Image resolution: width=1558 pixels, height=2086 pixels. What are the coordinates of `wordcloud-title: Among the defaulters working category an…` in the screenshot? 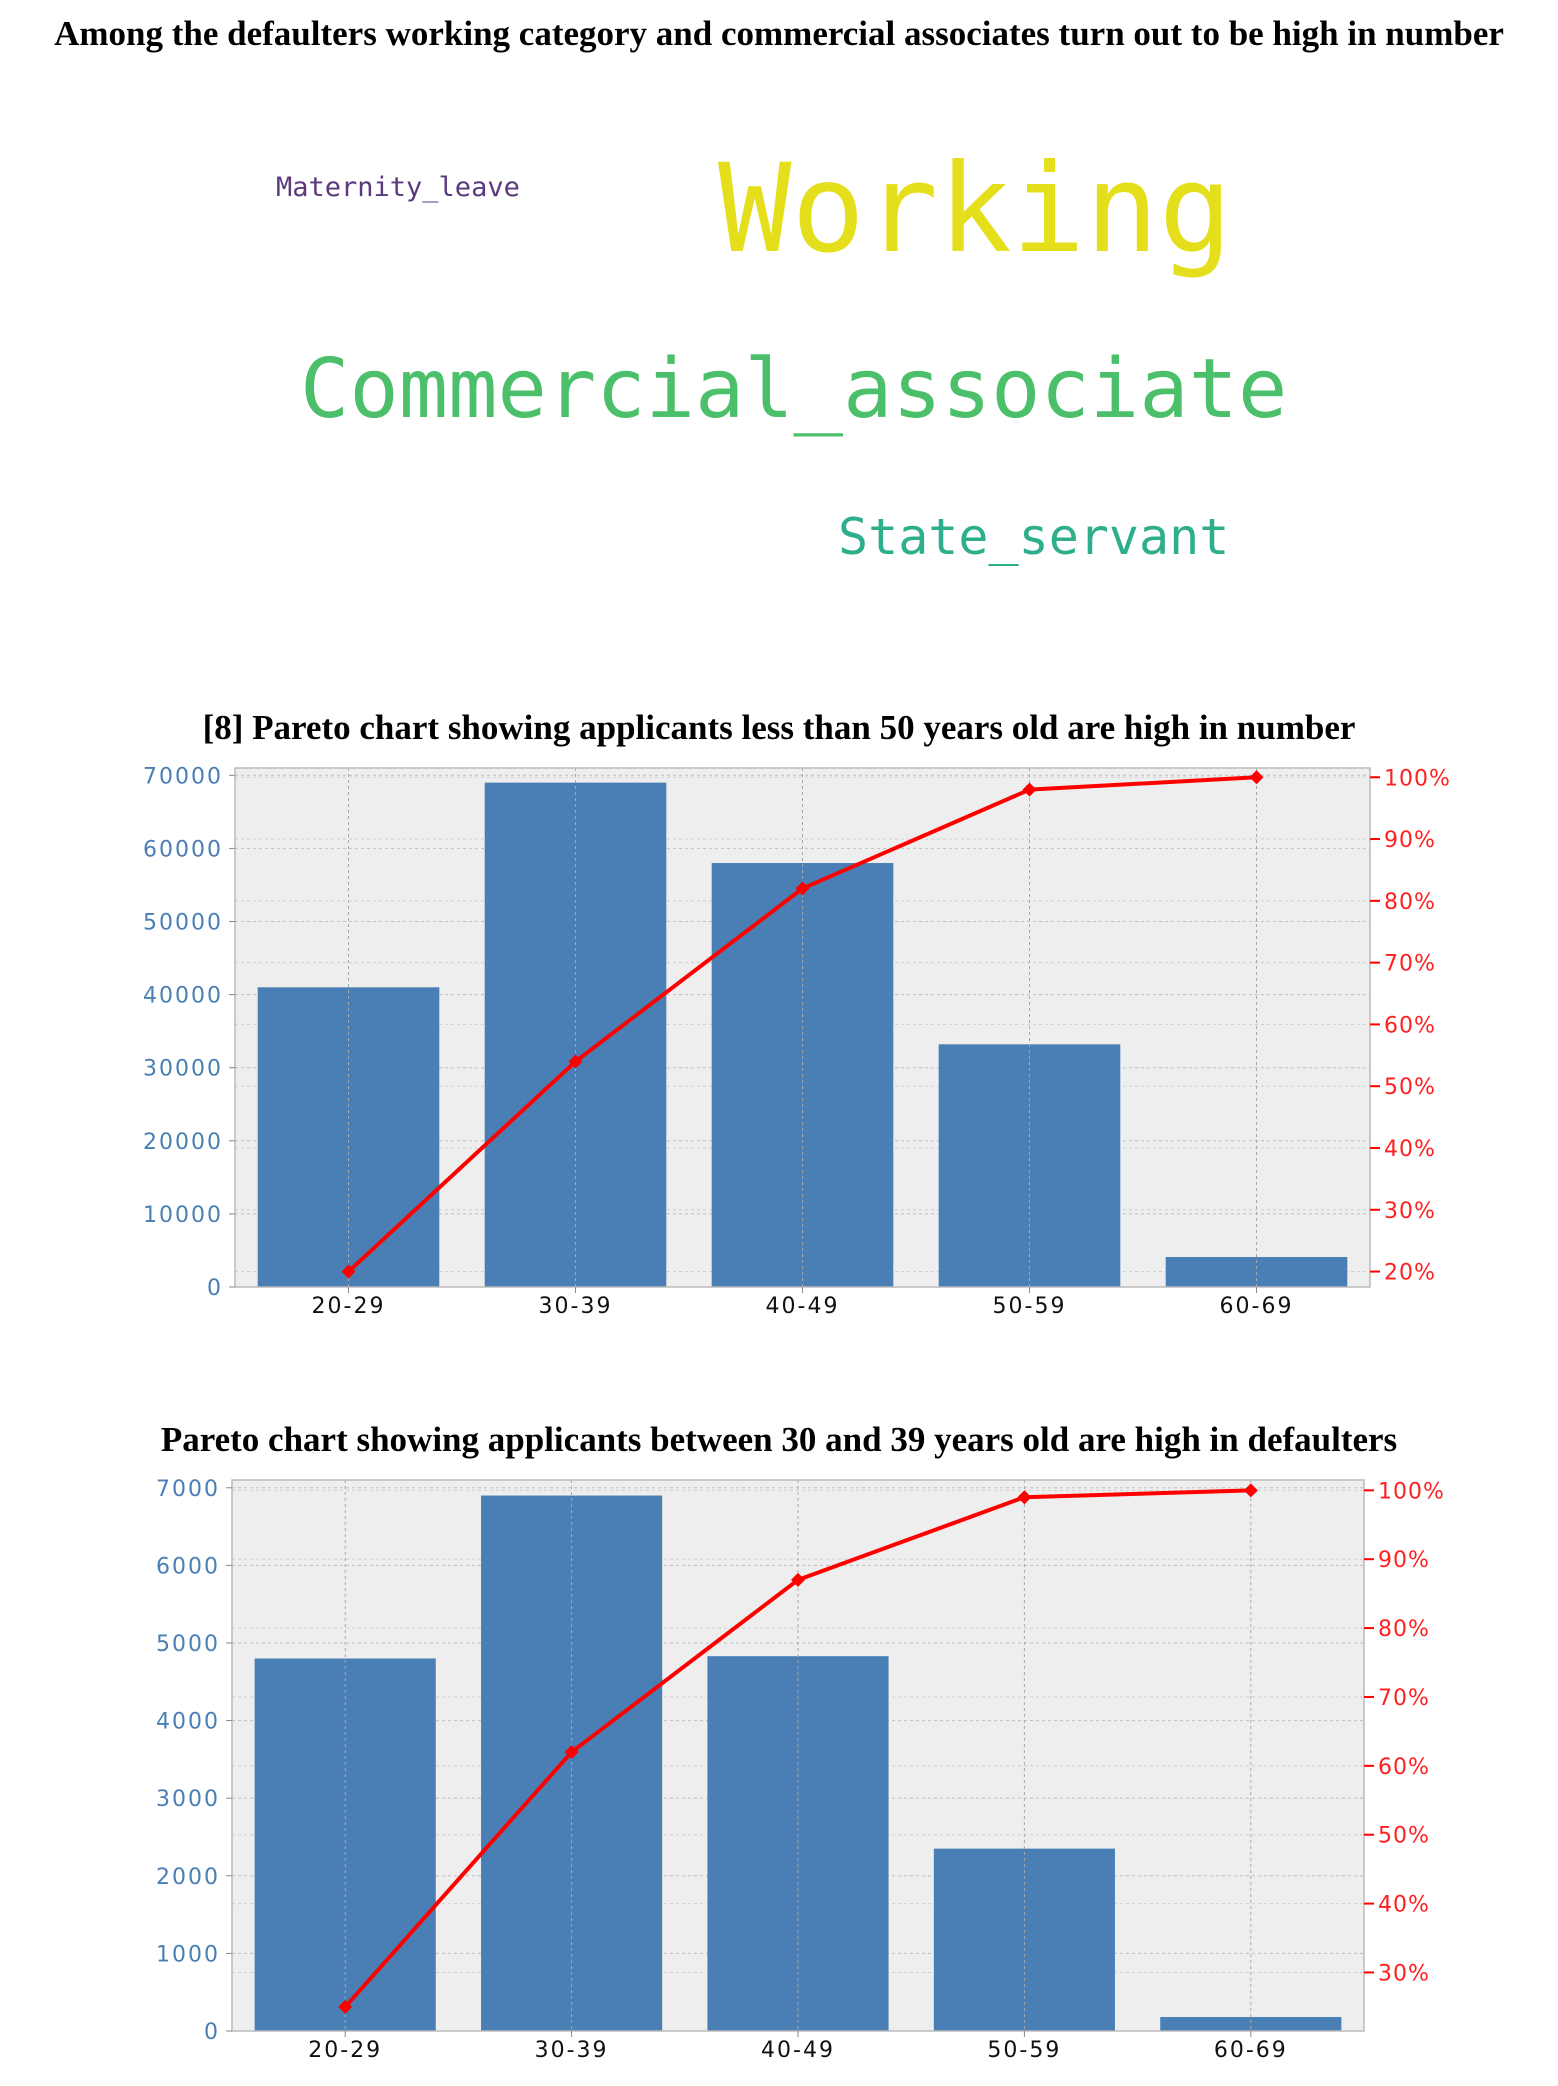 It's located at (779, 33).